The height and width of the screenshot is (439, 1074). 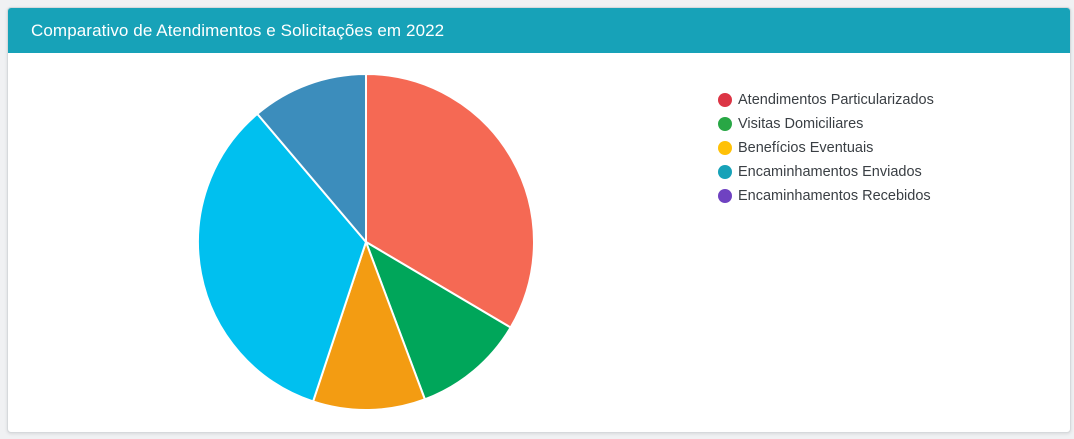 What do you see at coordinates (438, 320) in the screenshot?
I see `pie-slice-visitas-domiciliares` at bounding box center [438, 320].